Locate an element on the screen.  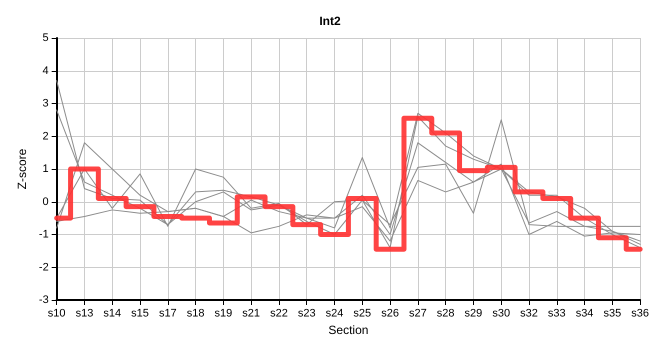
x-tick-label: s22 is located at coordinates (279, 314).